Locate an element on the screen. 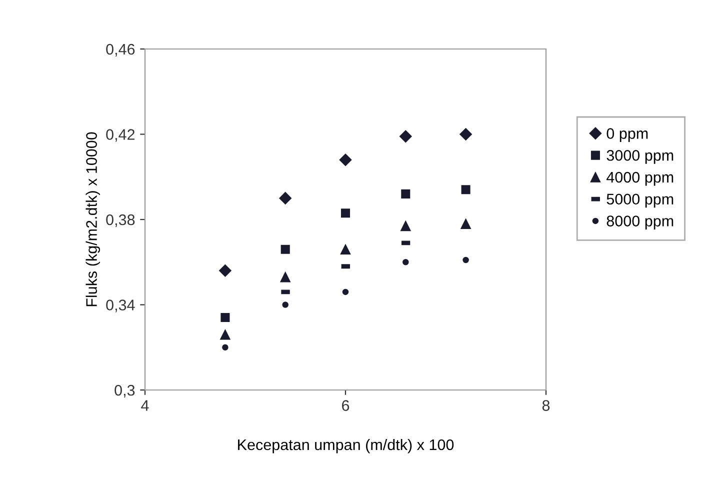  y-tick-label: 0,3 is located at coordinates (124, 391).